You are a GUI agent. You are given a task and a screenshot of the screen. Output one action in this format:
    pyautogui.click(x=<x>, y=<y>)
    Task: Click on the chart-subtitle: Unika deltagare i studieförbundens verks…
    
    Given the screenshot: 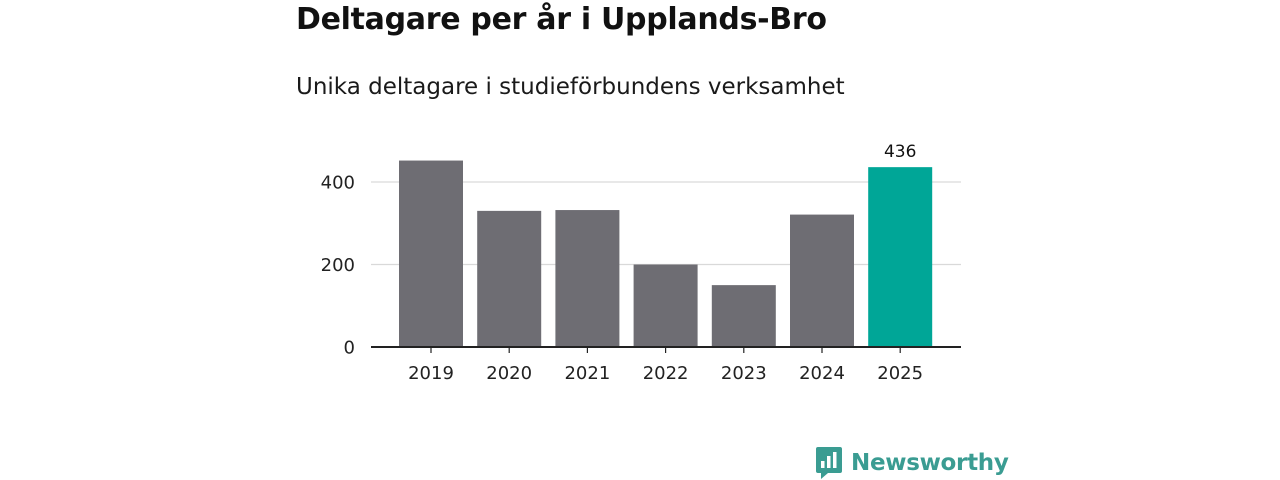 What is the action you would take?
    pyautogui.click(x=570, y=87)
    